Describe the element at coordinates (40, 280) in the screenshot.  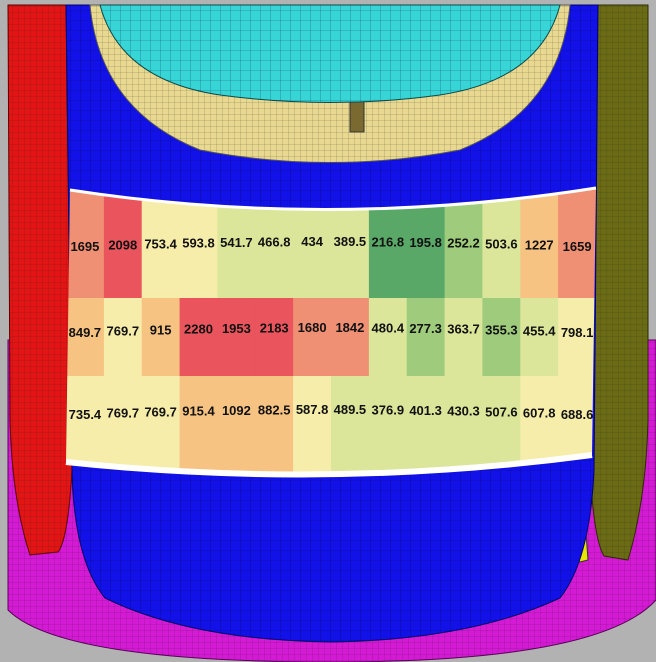
I see `red-pillar-mesh` at that location.